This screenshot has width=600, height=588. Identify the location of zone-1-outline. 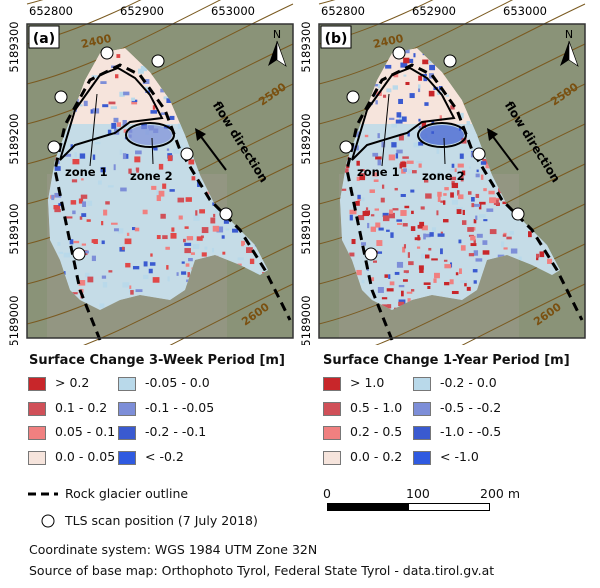
(111, 113).